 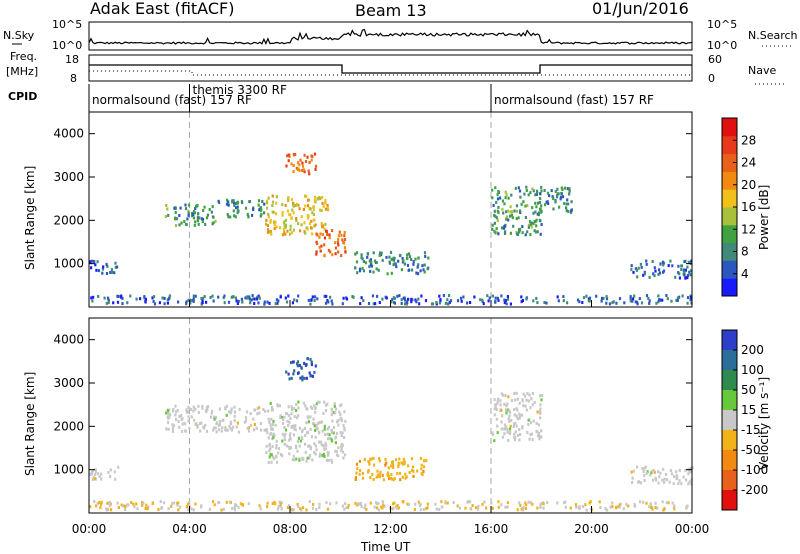 What do you see at coordinates (72, 59) in the screenshot?
I see `freq-tick-top: 18` at bounding box center [72, 59].